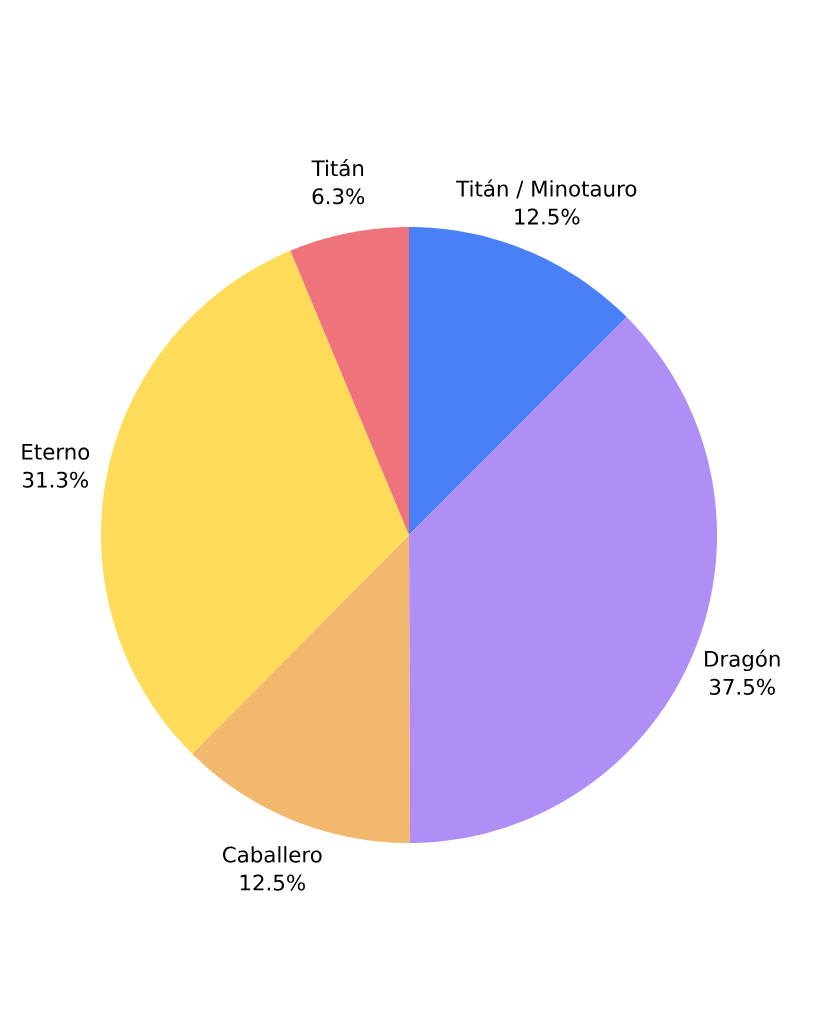 Image resolution: width=819 pixels, height=1024 pixels. What do you see at coordinates (56, 451) in the screenshot?
I see `slice-label: Eterno` at bounding box center [56, 451].